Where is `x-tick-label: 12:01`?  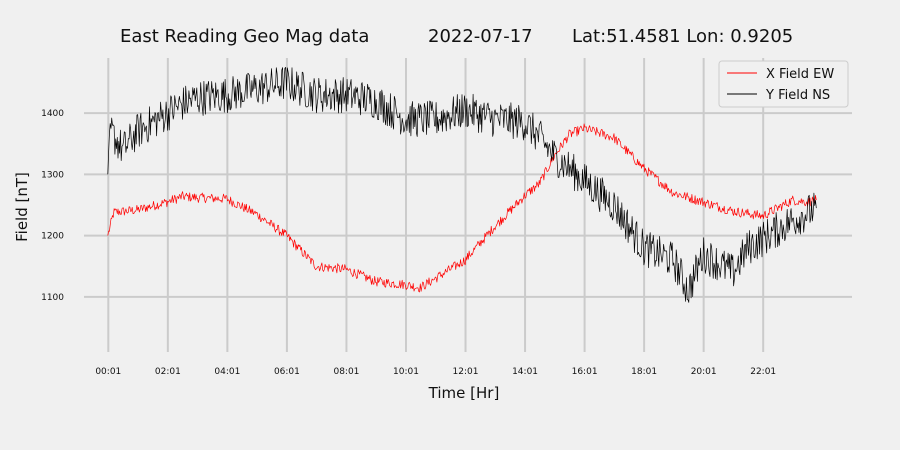
x-tick-label: 12:01 is located at coordinates (466, 372).